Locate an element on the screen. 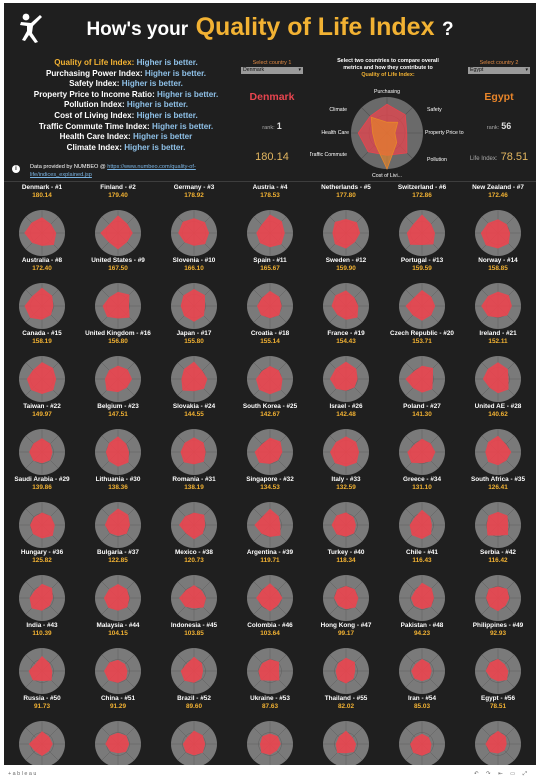  country-2-index: Life Index: 78.51 is located at coordinates (497, 157).